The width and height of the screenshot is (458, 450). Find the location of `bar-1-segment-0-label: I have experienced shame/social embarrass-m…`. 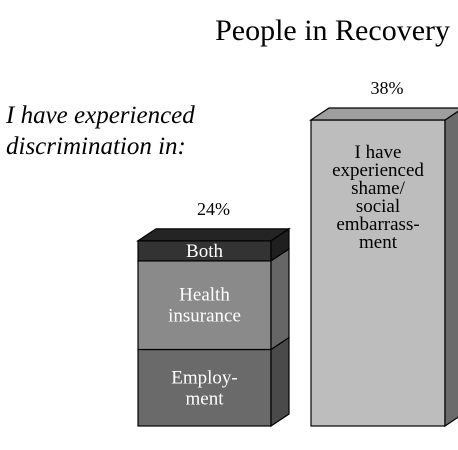

bar-1-segment-0-label: I have experienced shame/social embarrass-m… is located at coordinates (378, 197).